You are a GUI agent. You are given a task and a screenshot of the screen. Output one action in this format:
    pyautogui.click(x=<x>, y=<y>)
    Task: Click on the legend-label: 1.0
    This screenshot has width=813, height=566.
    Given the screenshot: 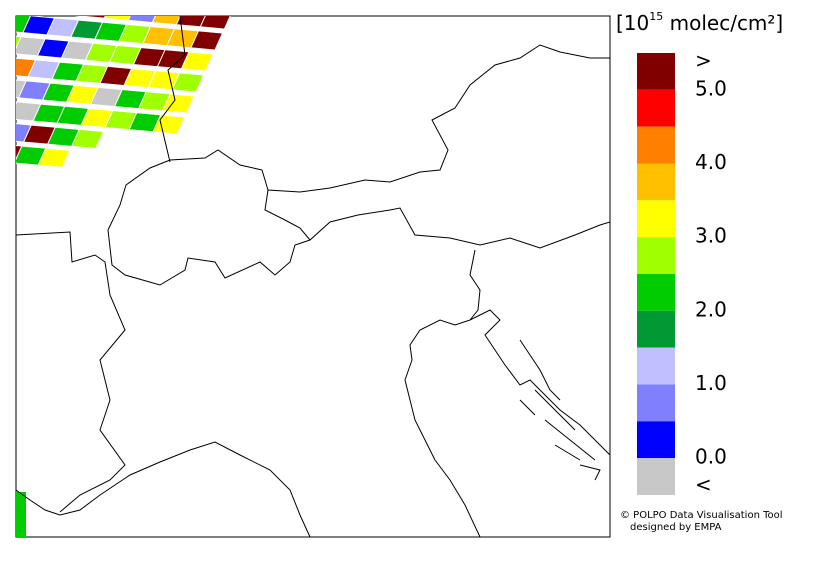 What is the action you would take?
    pyautogui.click(x=711, y=383)
    